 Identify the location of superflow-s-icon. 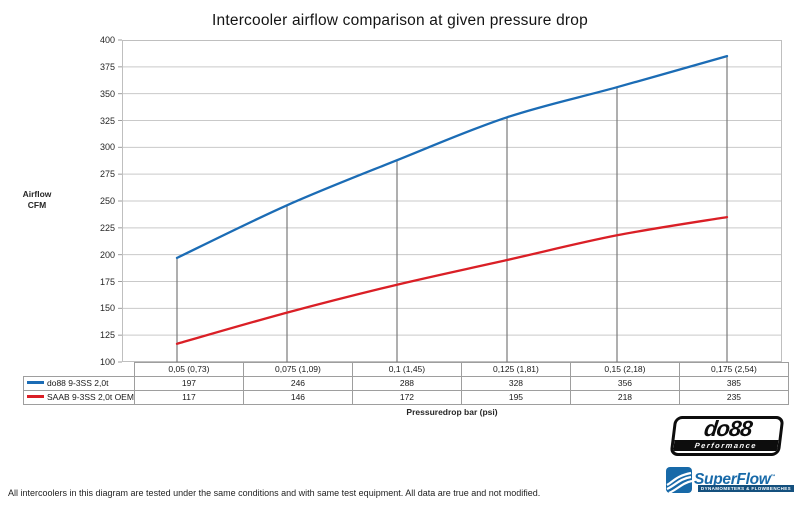
(679, 480).